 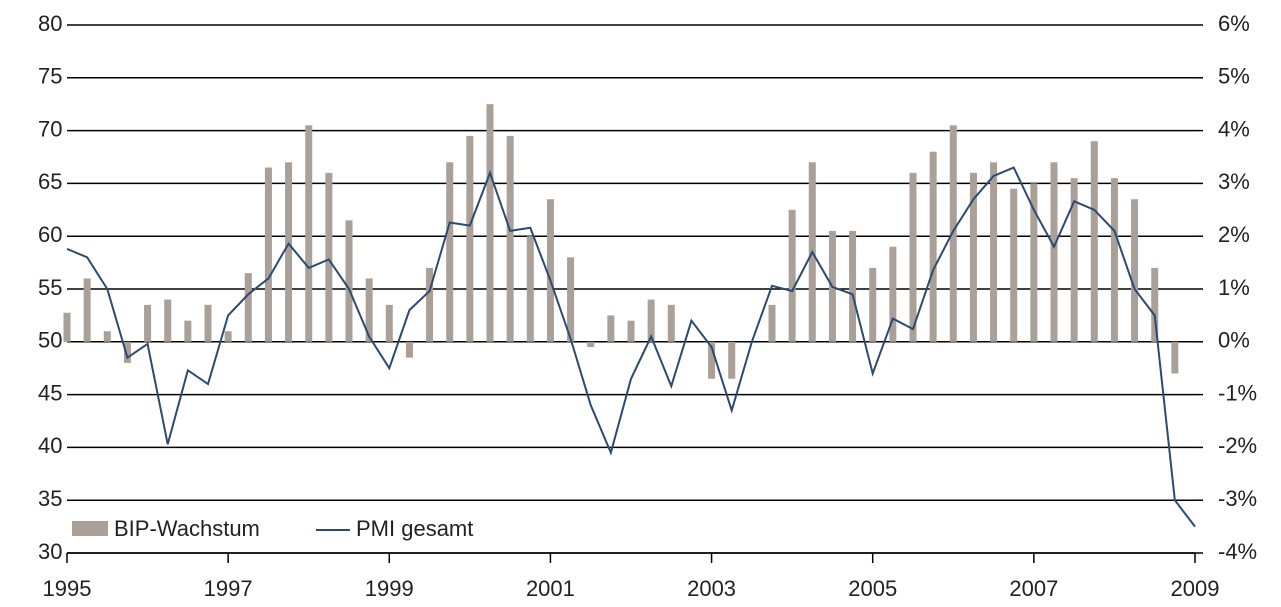 What do you see at coordinates (50, 128) in the screenshot?
I see `y-tick-label: 70` at bounding box center [50, 128].